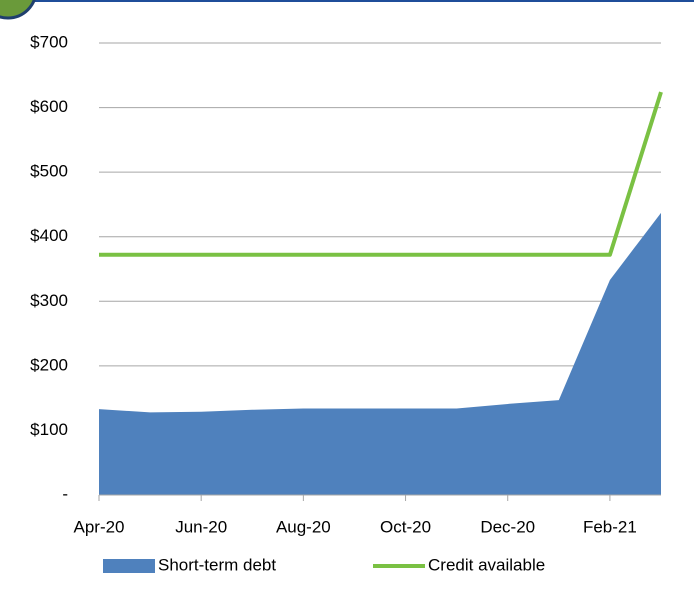  What do you see at coordinates (303, 526) in the screenshot?
I see `x-tick-label: Aug-20` at bounding box center [303, 526].